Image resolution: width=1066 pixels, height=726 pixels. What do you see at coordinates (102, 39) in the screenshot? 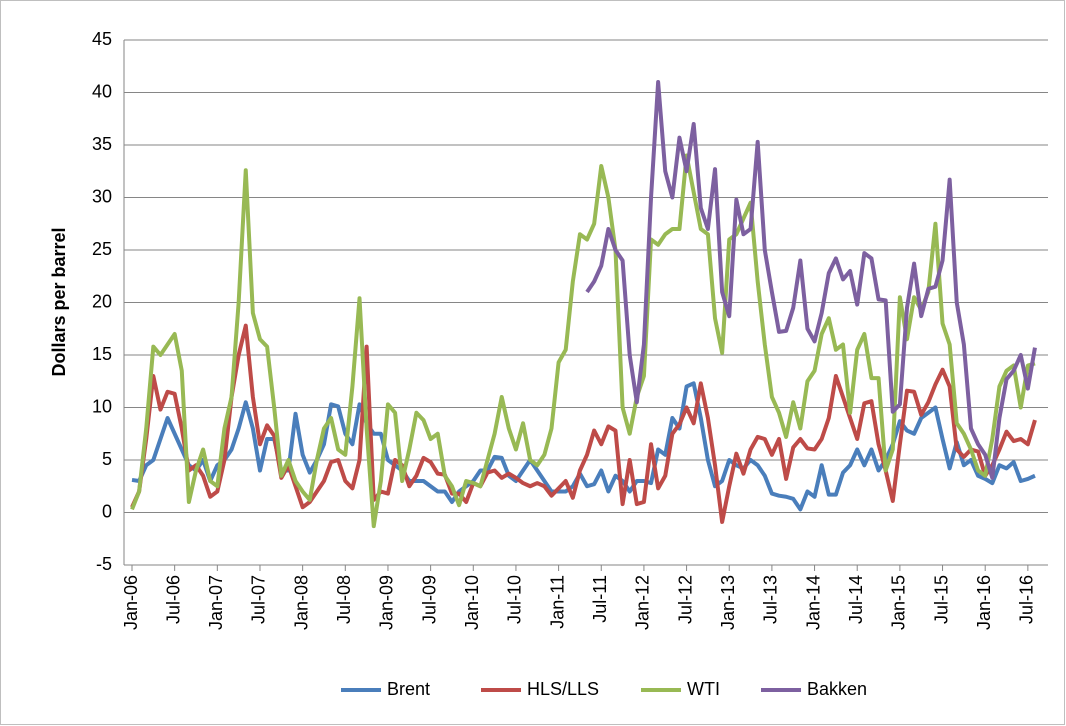
I see `y-tick-label: 45` at bounding box center [102, 39].